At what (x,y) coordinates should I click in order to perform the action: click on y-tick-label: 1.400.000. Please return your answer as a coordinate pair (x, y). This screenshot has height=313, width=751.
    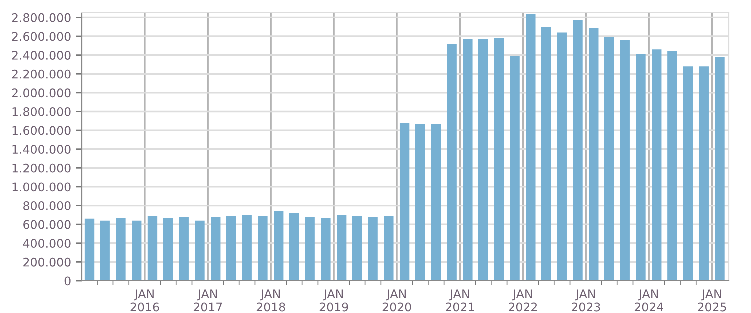
    Looking at the image, I should click on (41, 149).